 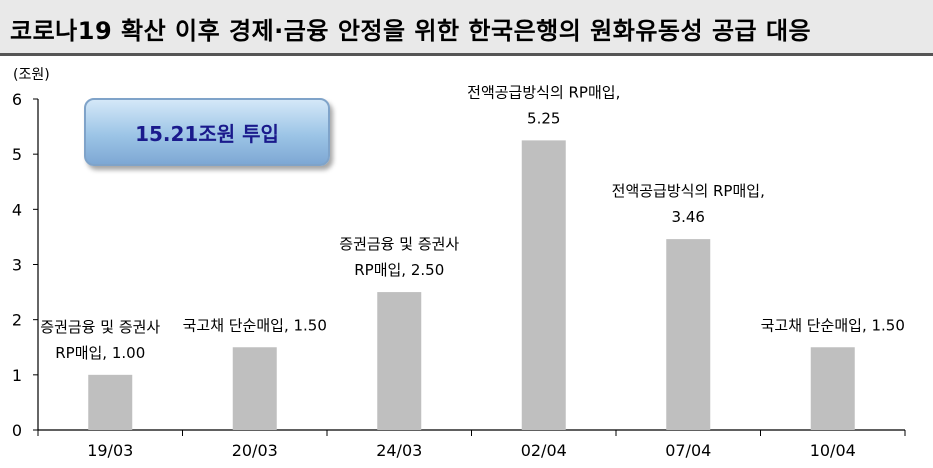 I want to click on y-unit-label: (조원), so click(x=31, y=75).